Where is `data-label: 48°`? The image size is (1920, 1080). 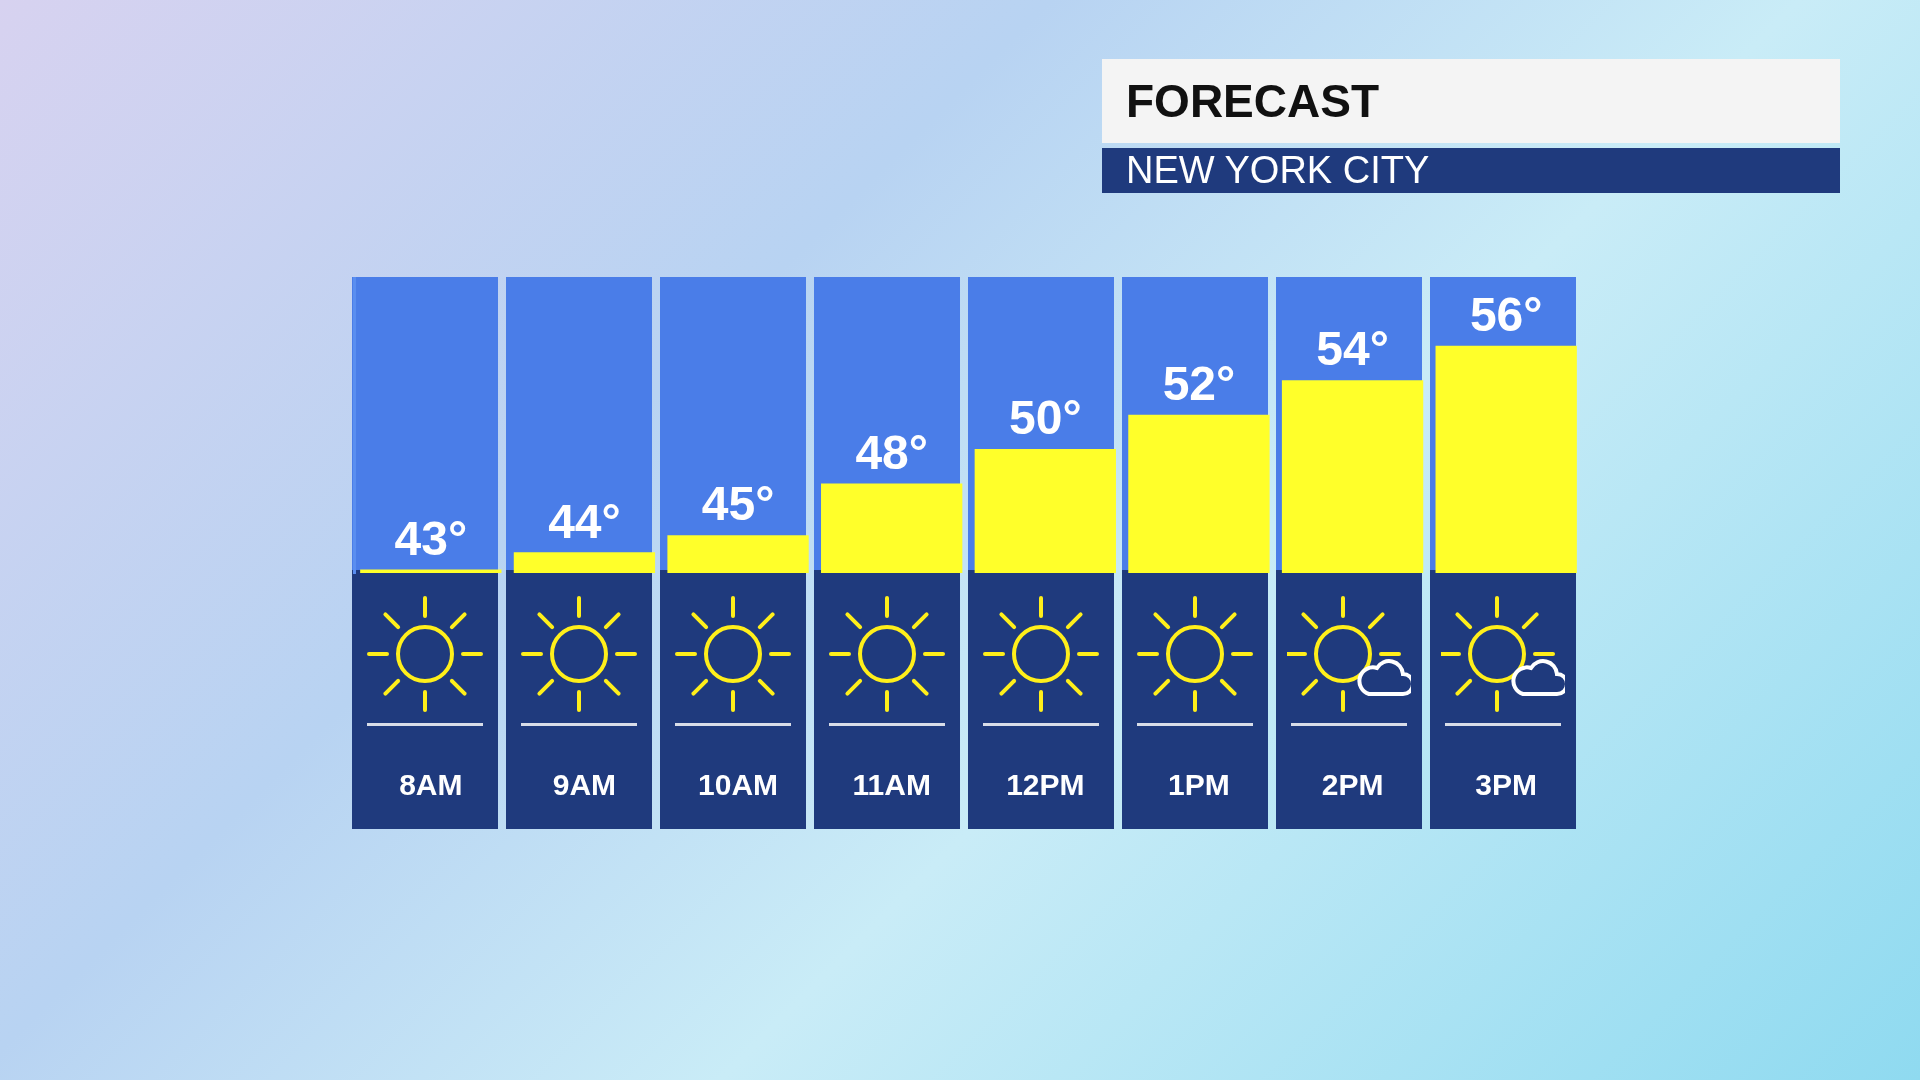 data-label: 48° is located at coordinates (891, 452).